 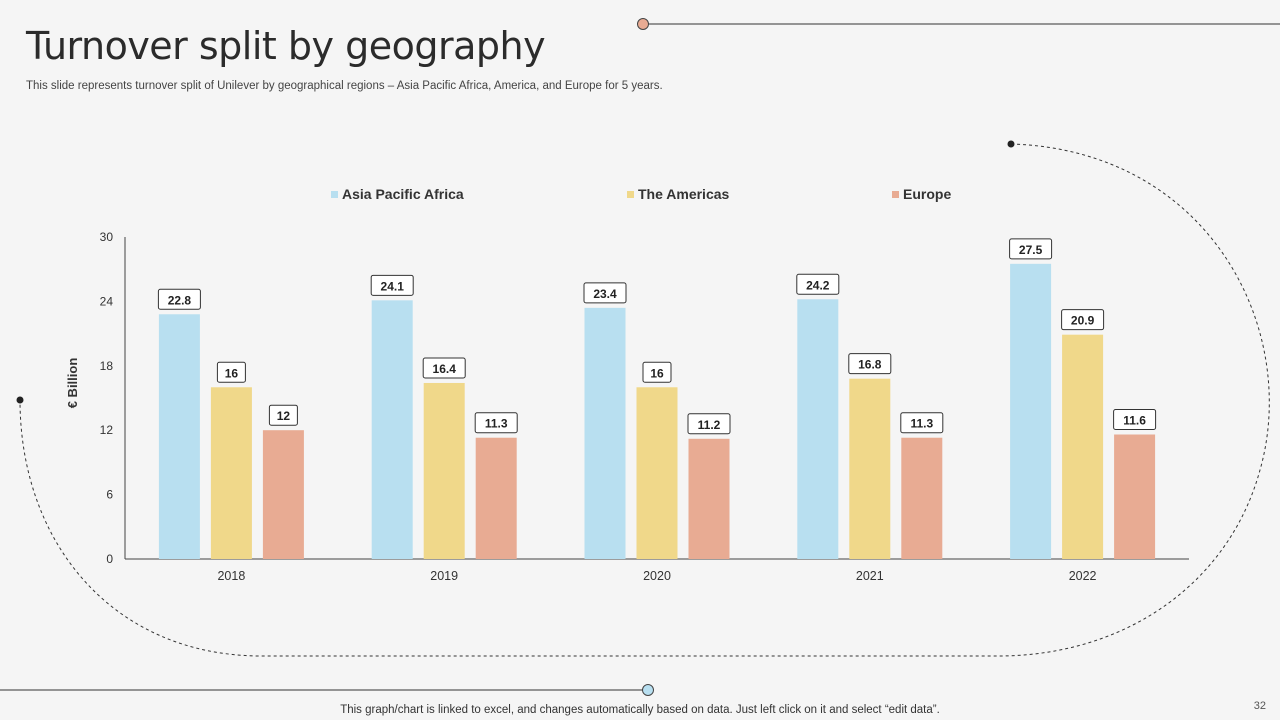 I want to click on legend-label-americas: The Americas, so click(x=684, y=194).